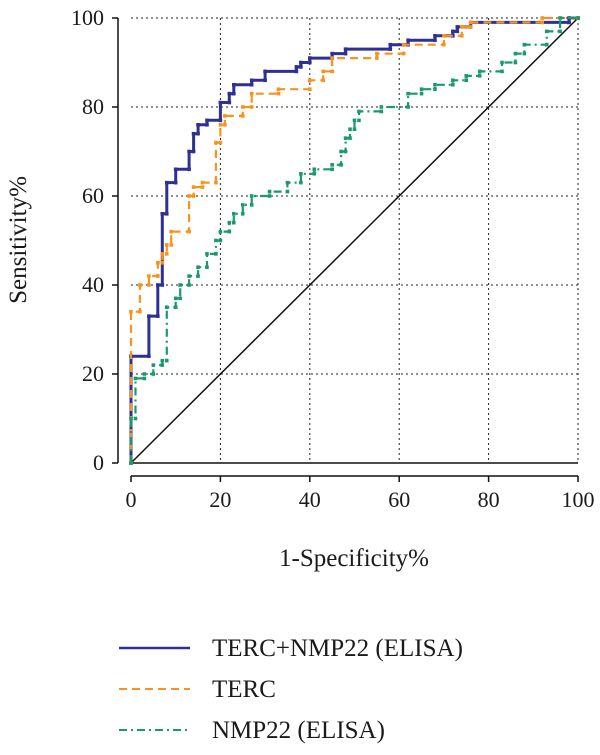  What do you see at coordinates (399, 499) in the screenshot?
I see `x-tick-label: 60` at bounding box center [399, 499].